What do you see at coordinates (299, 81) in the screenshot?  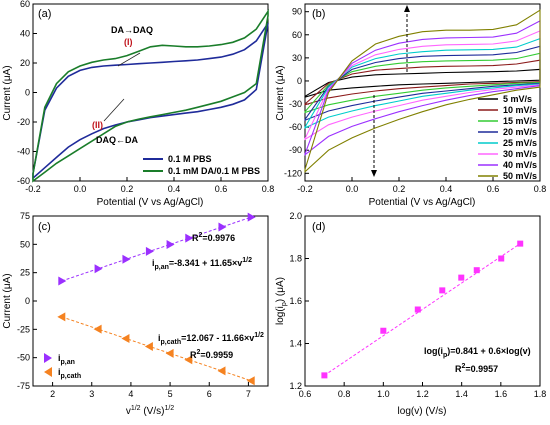 I see `panel-b-ytick-label: 0` at bounding box center [299, 81].